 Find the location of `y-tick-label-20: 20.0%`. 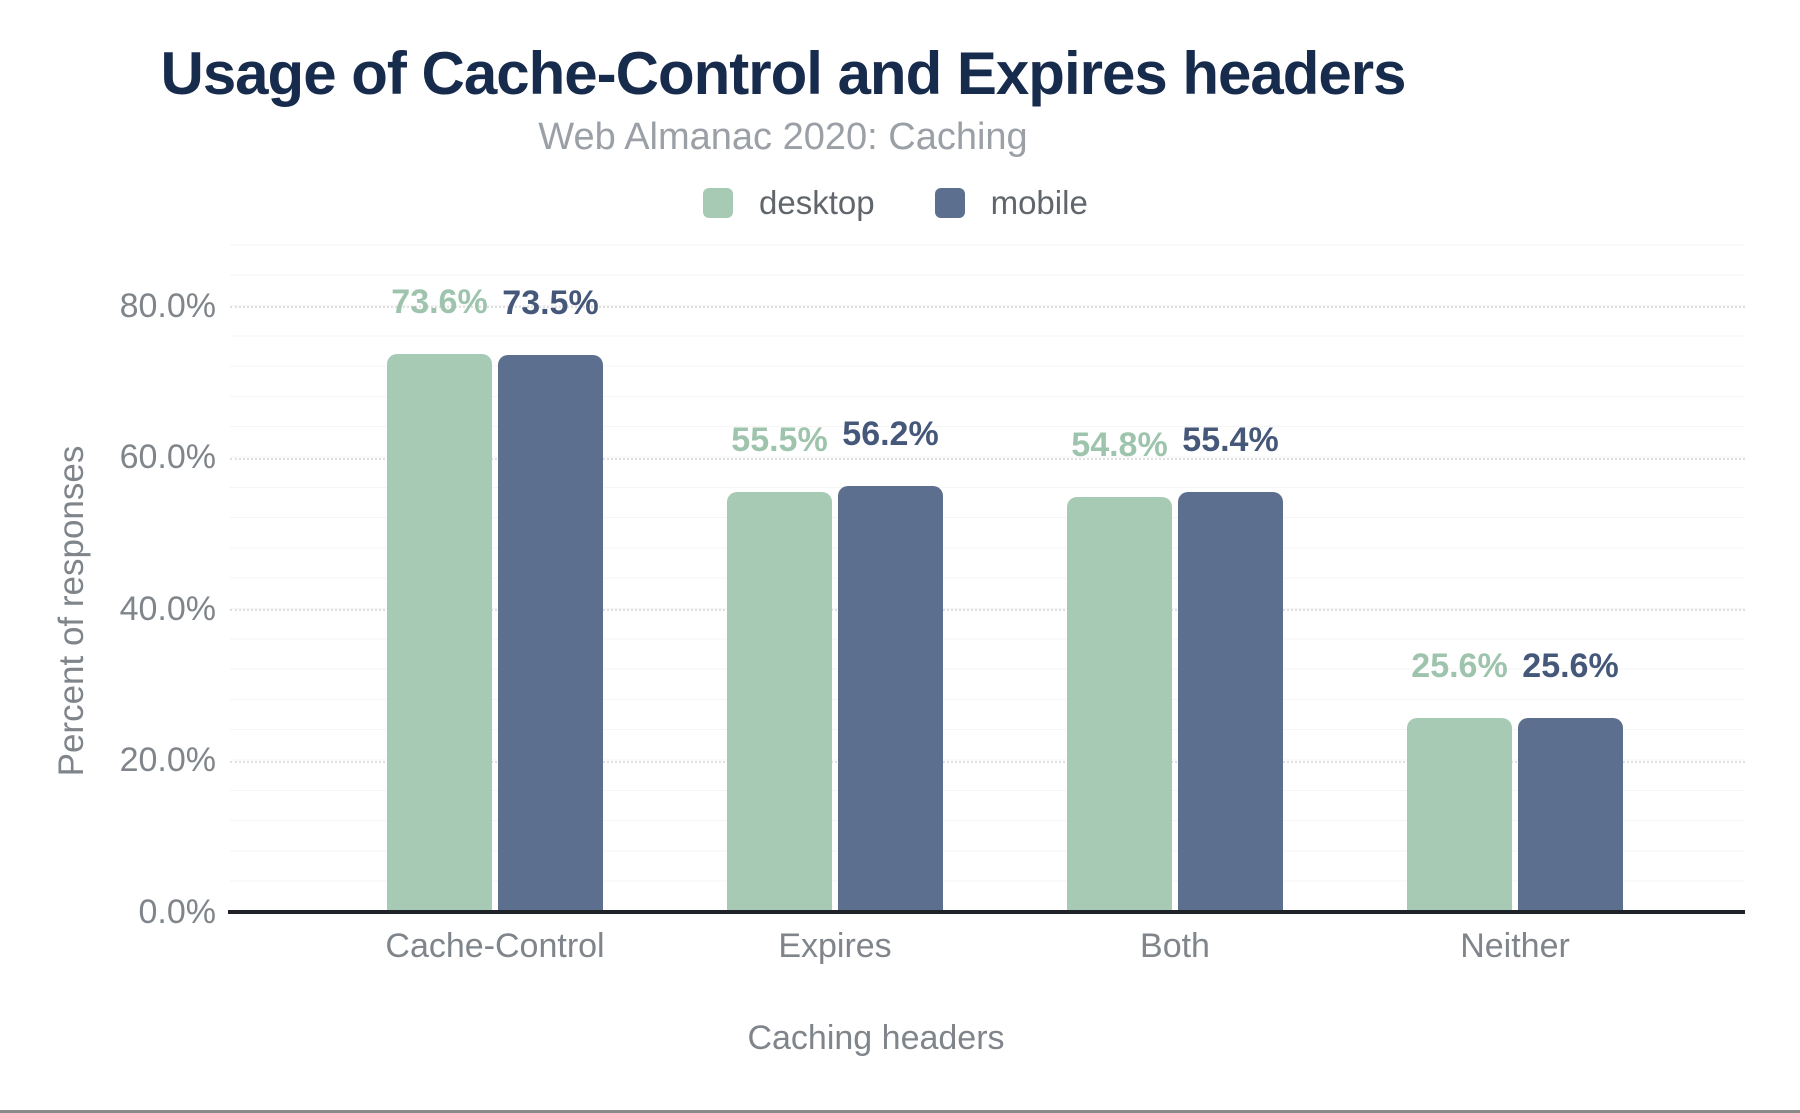

y-tick-label-20: 20.0% is located at coordinates (167, 760).